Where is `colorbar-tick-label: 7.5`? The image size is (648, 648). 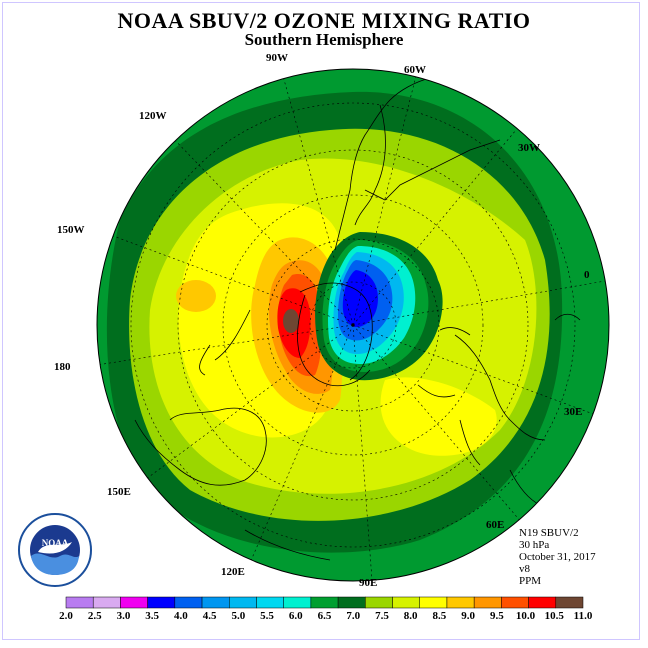 colorbar-tick-label: 7.5 is located at coordinates (382, 616).